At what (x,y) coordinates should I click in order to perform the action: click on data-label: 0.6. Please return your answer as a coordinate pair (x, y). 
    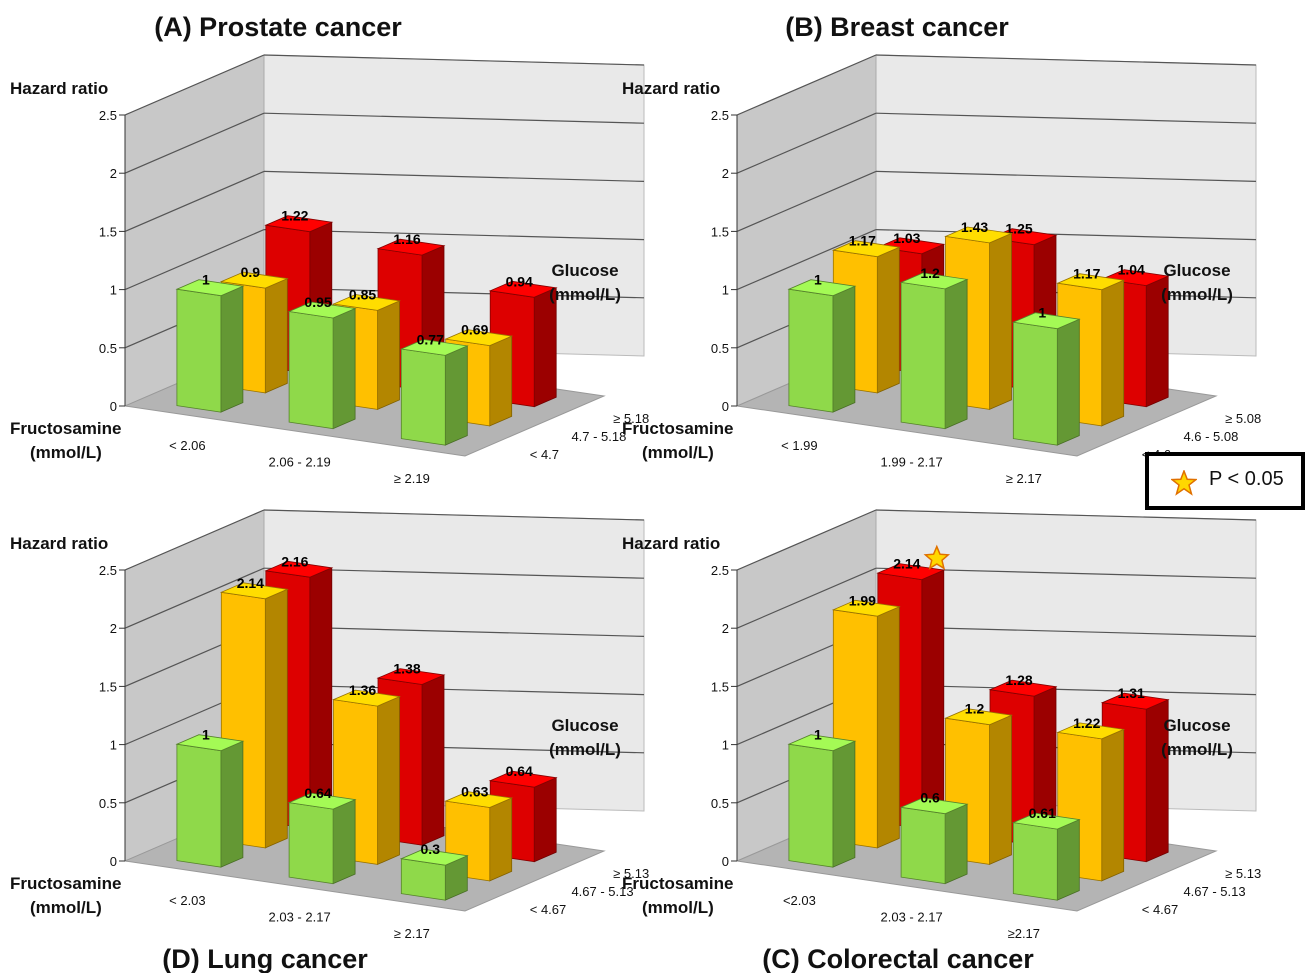
    Looking at the image, I should click on (930, 798).